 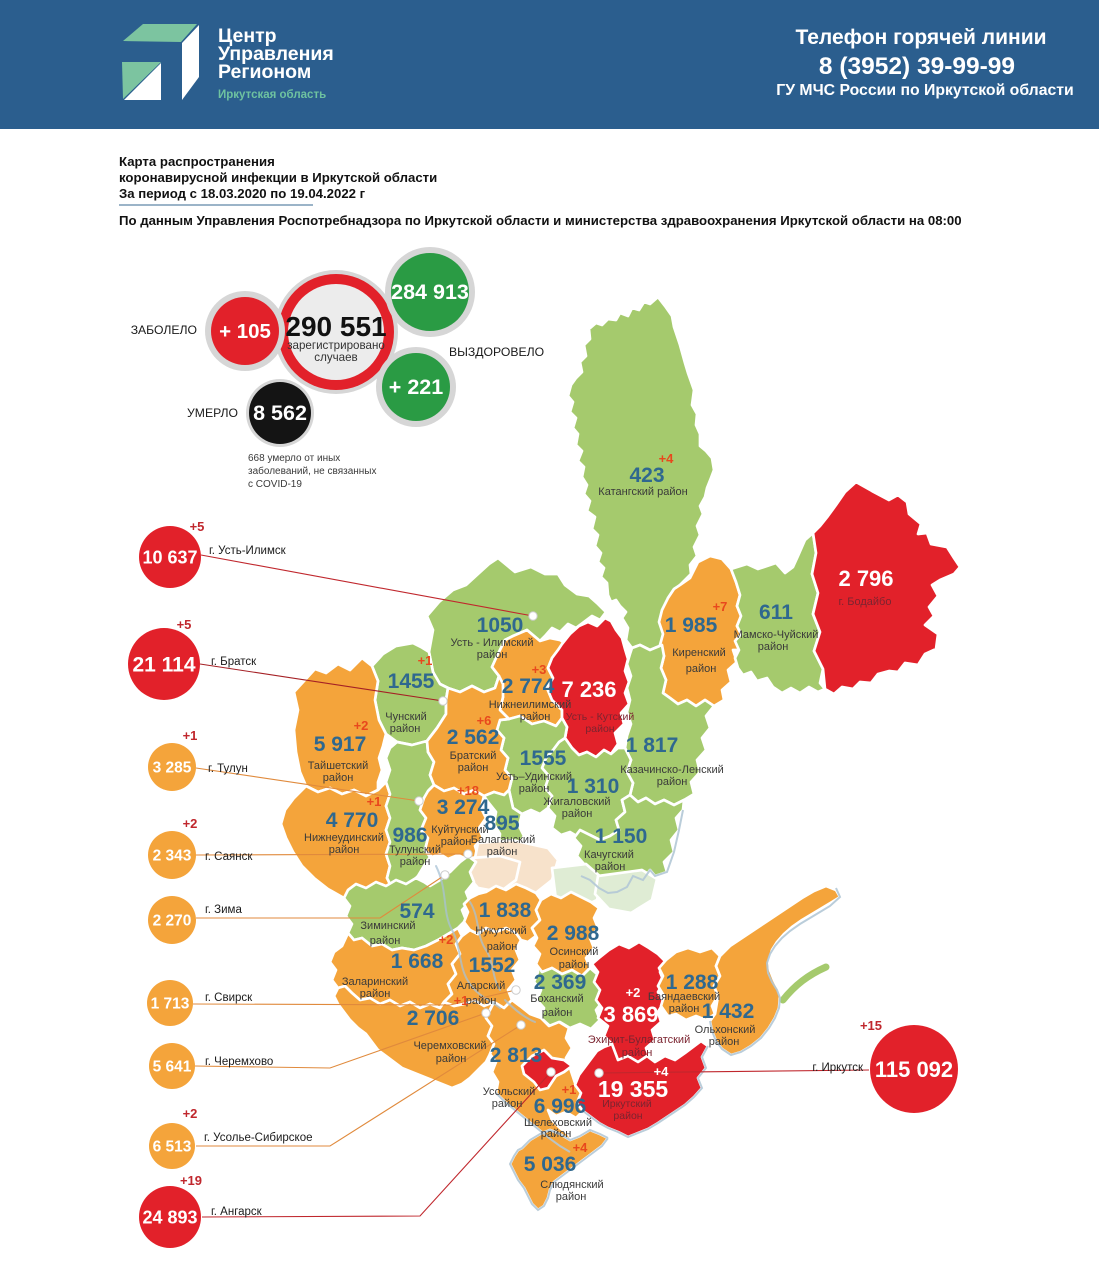 What do you see at coordinates (335, 357) in the screenshot?
I see `svg-text: случаев` at bounding box center [335, 357].